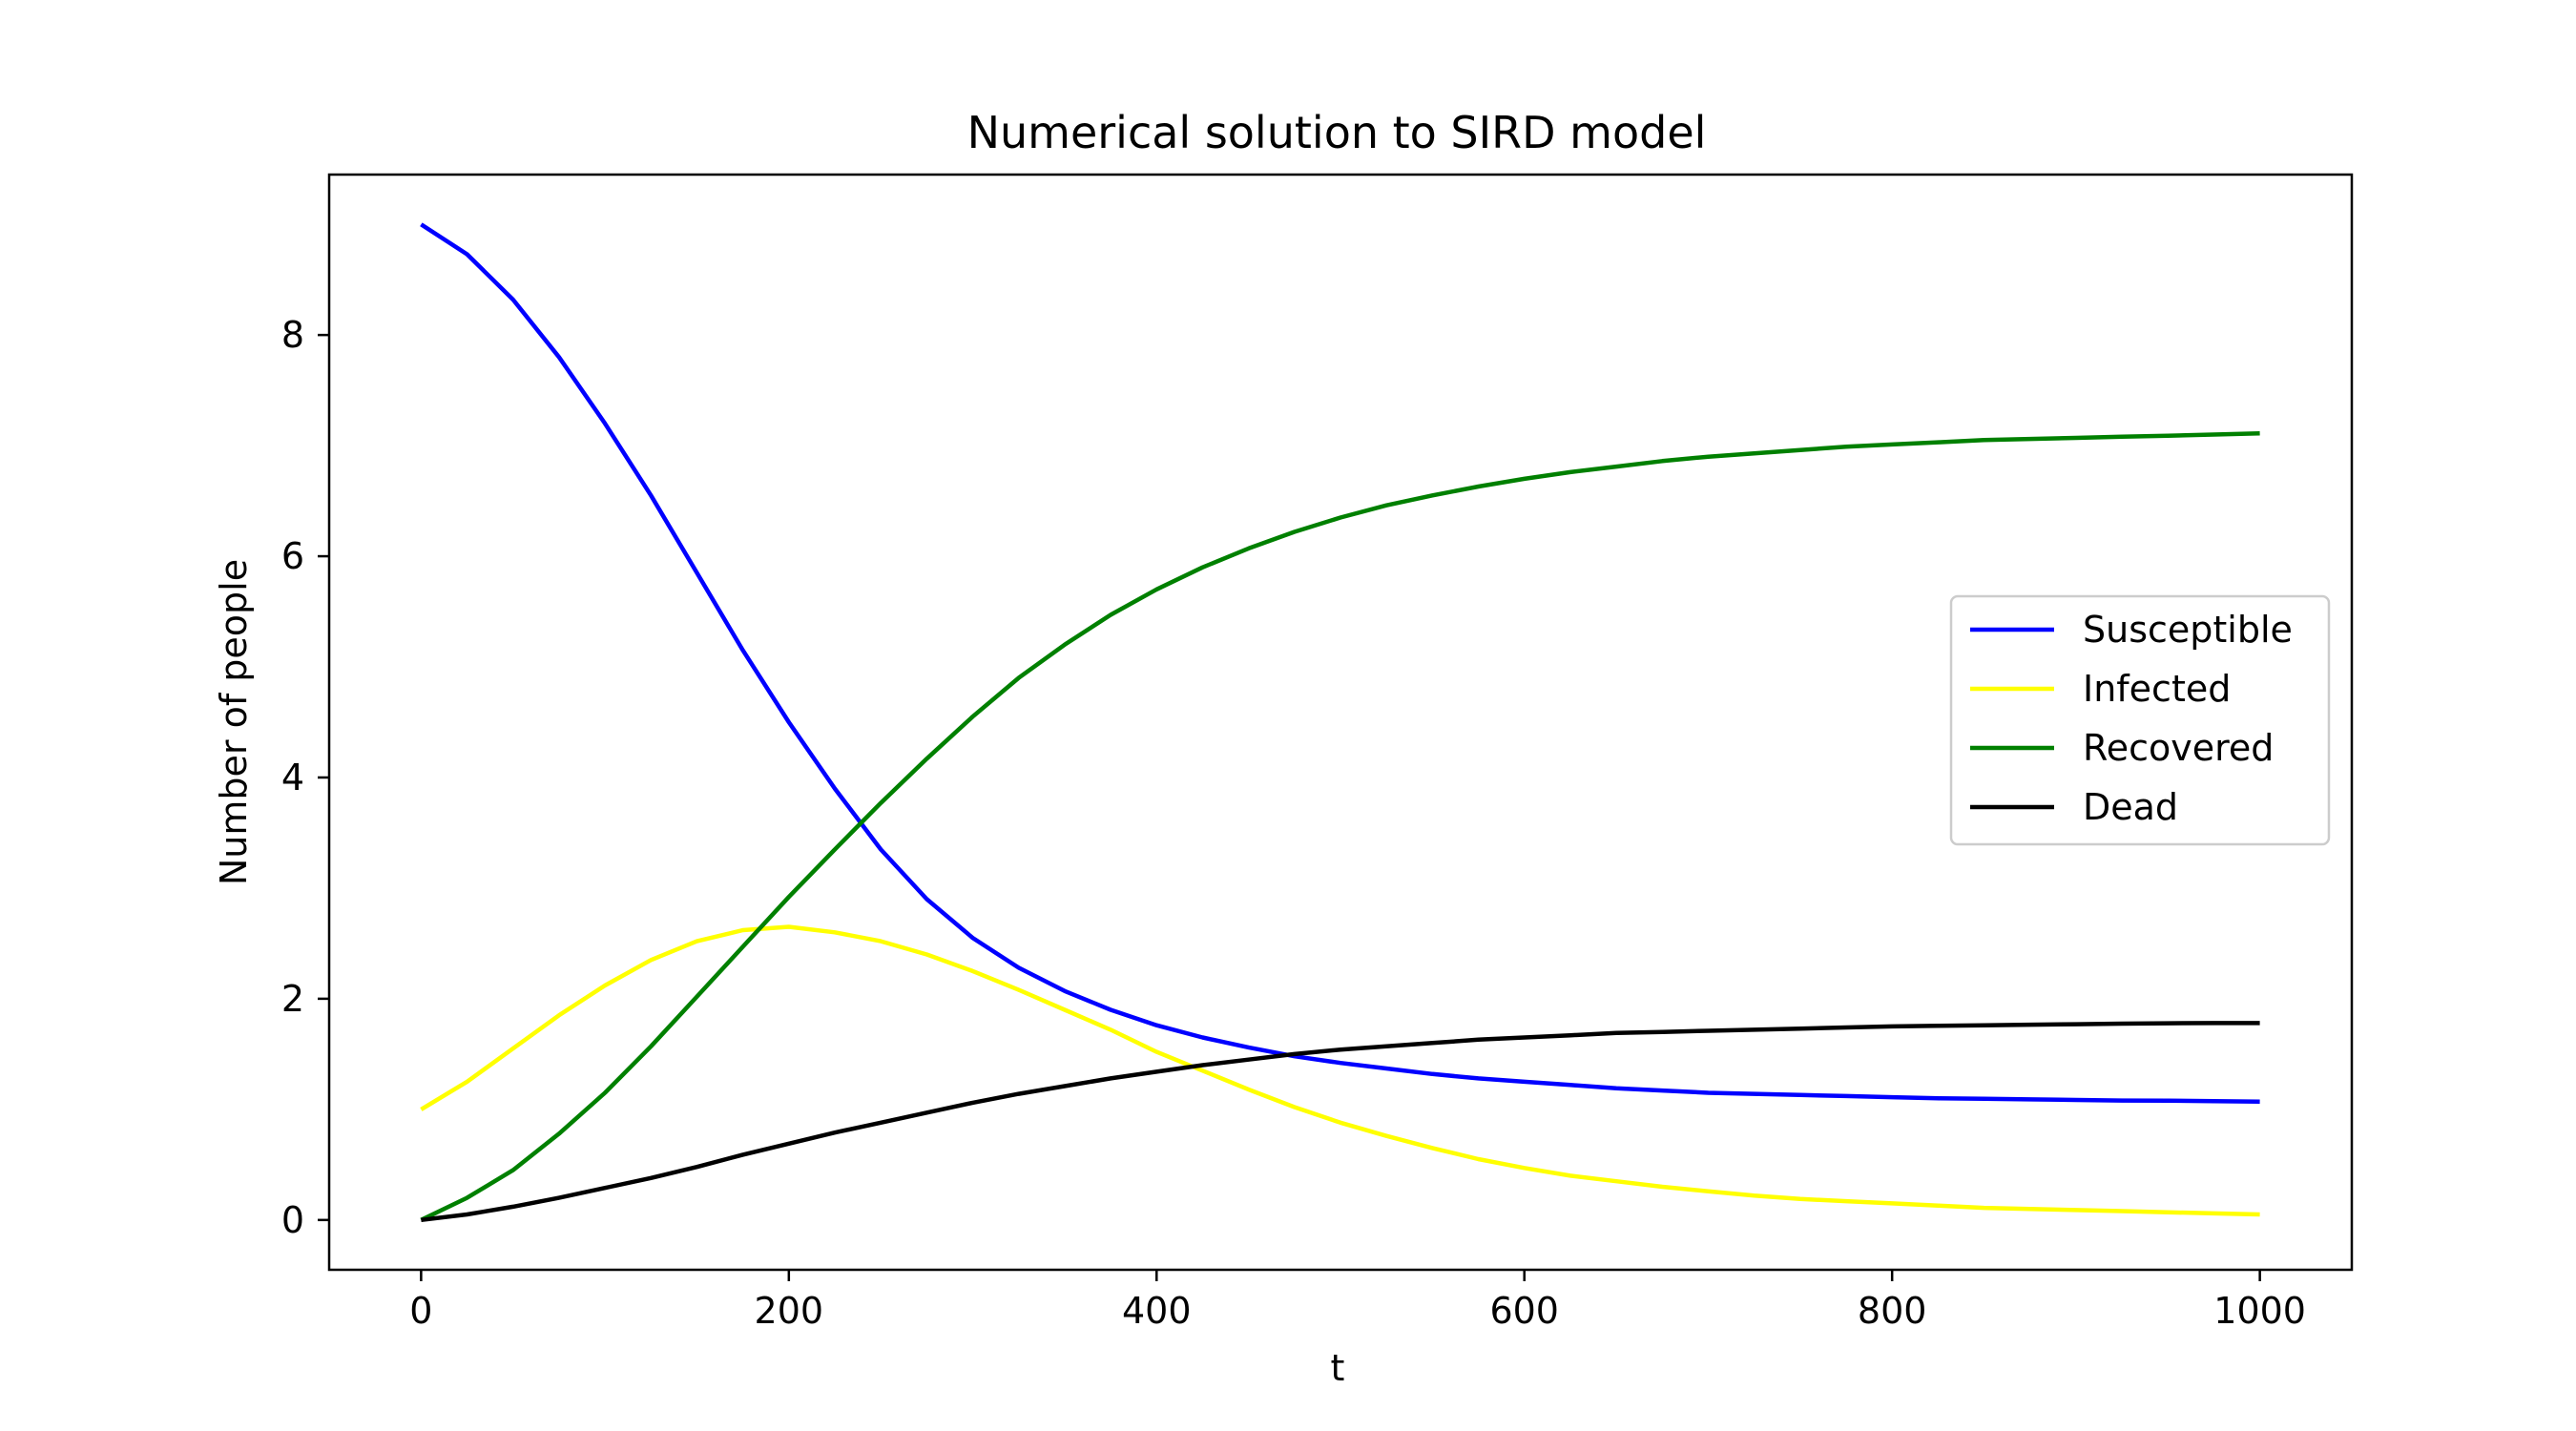 This screenshot has height=1431, width=2576. I want to click on y-tick-label: 0, so click(292, 1220).